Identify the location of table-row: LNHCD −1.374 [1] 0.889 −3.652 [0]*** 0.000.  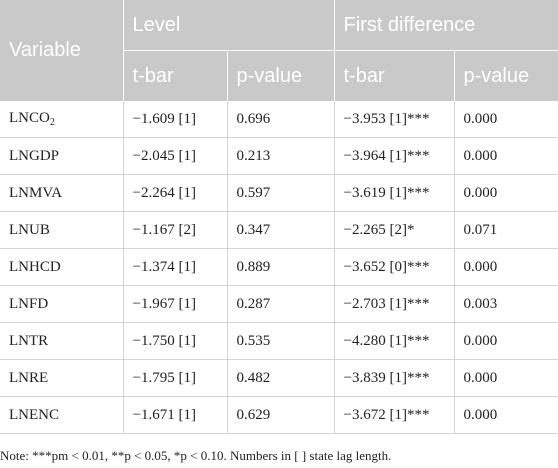
(279, 267).